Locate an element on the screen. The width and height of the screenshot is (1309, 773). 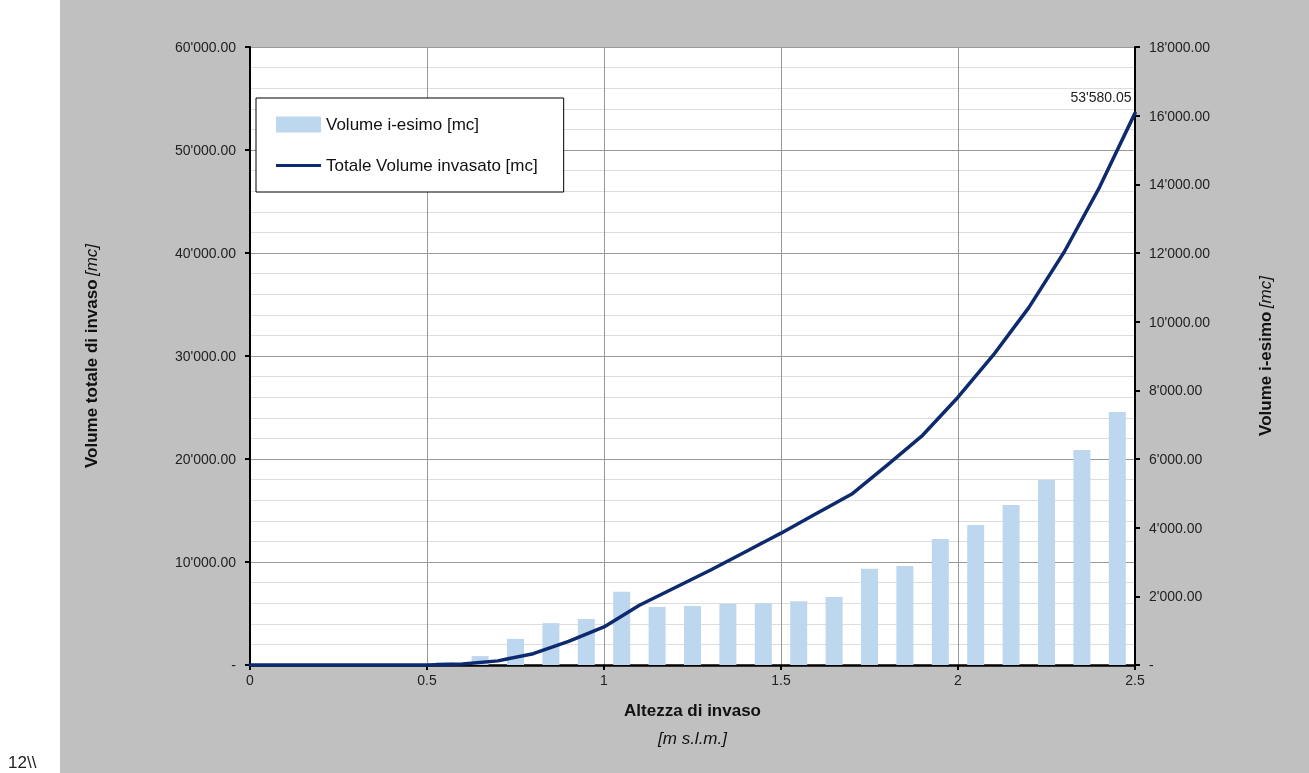
x-tick-label: 2 is located at coordinates (958, 680).